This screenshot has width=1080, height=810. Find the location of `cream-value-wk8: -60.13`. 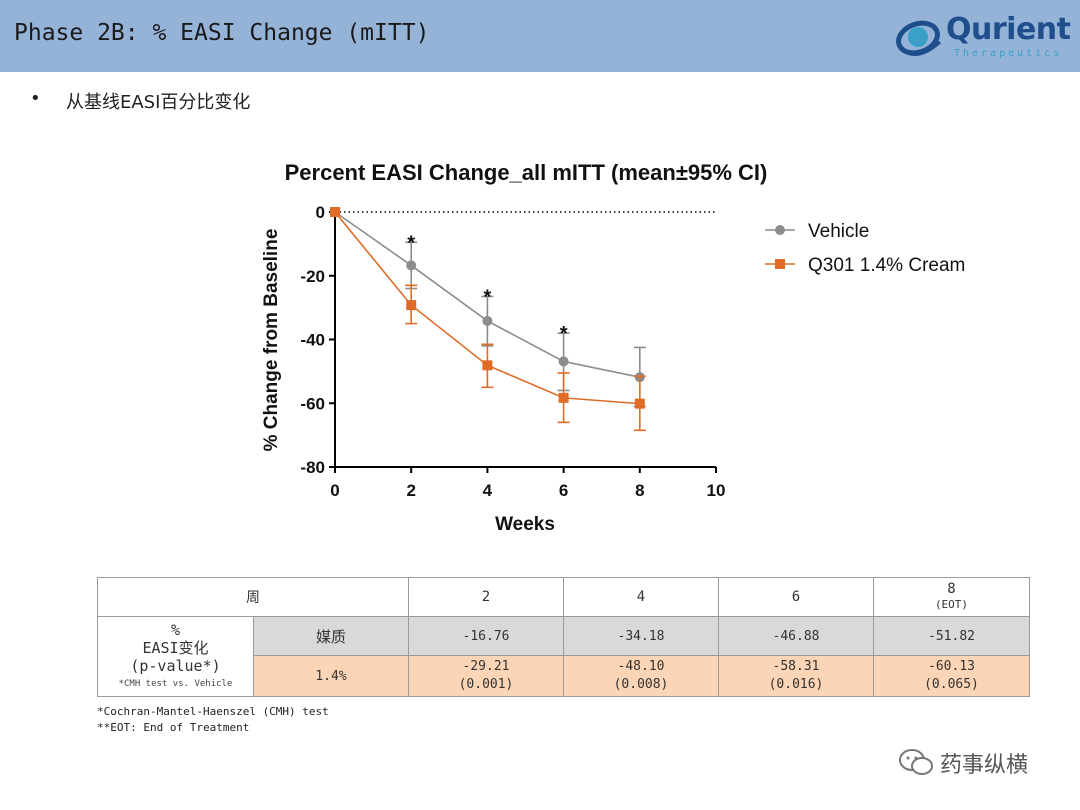

cream-value-wk8: -60.13 is located at coordinates (951, 666).